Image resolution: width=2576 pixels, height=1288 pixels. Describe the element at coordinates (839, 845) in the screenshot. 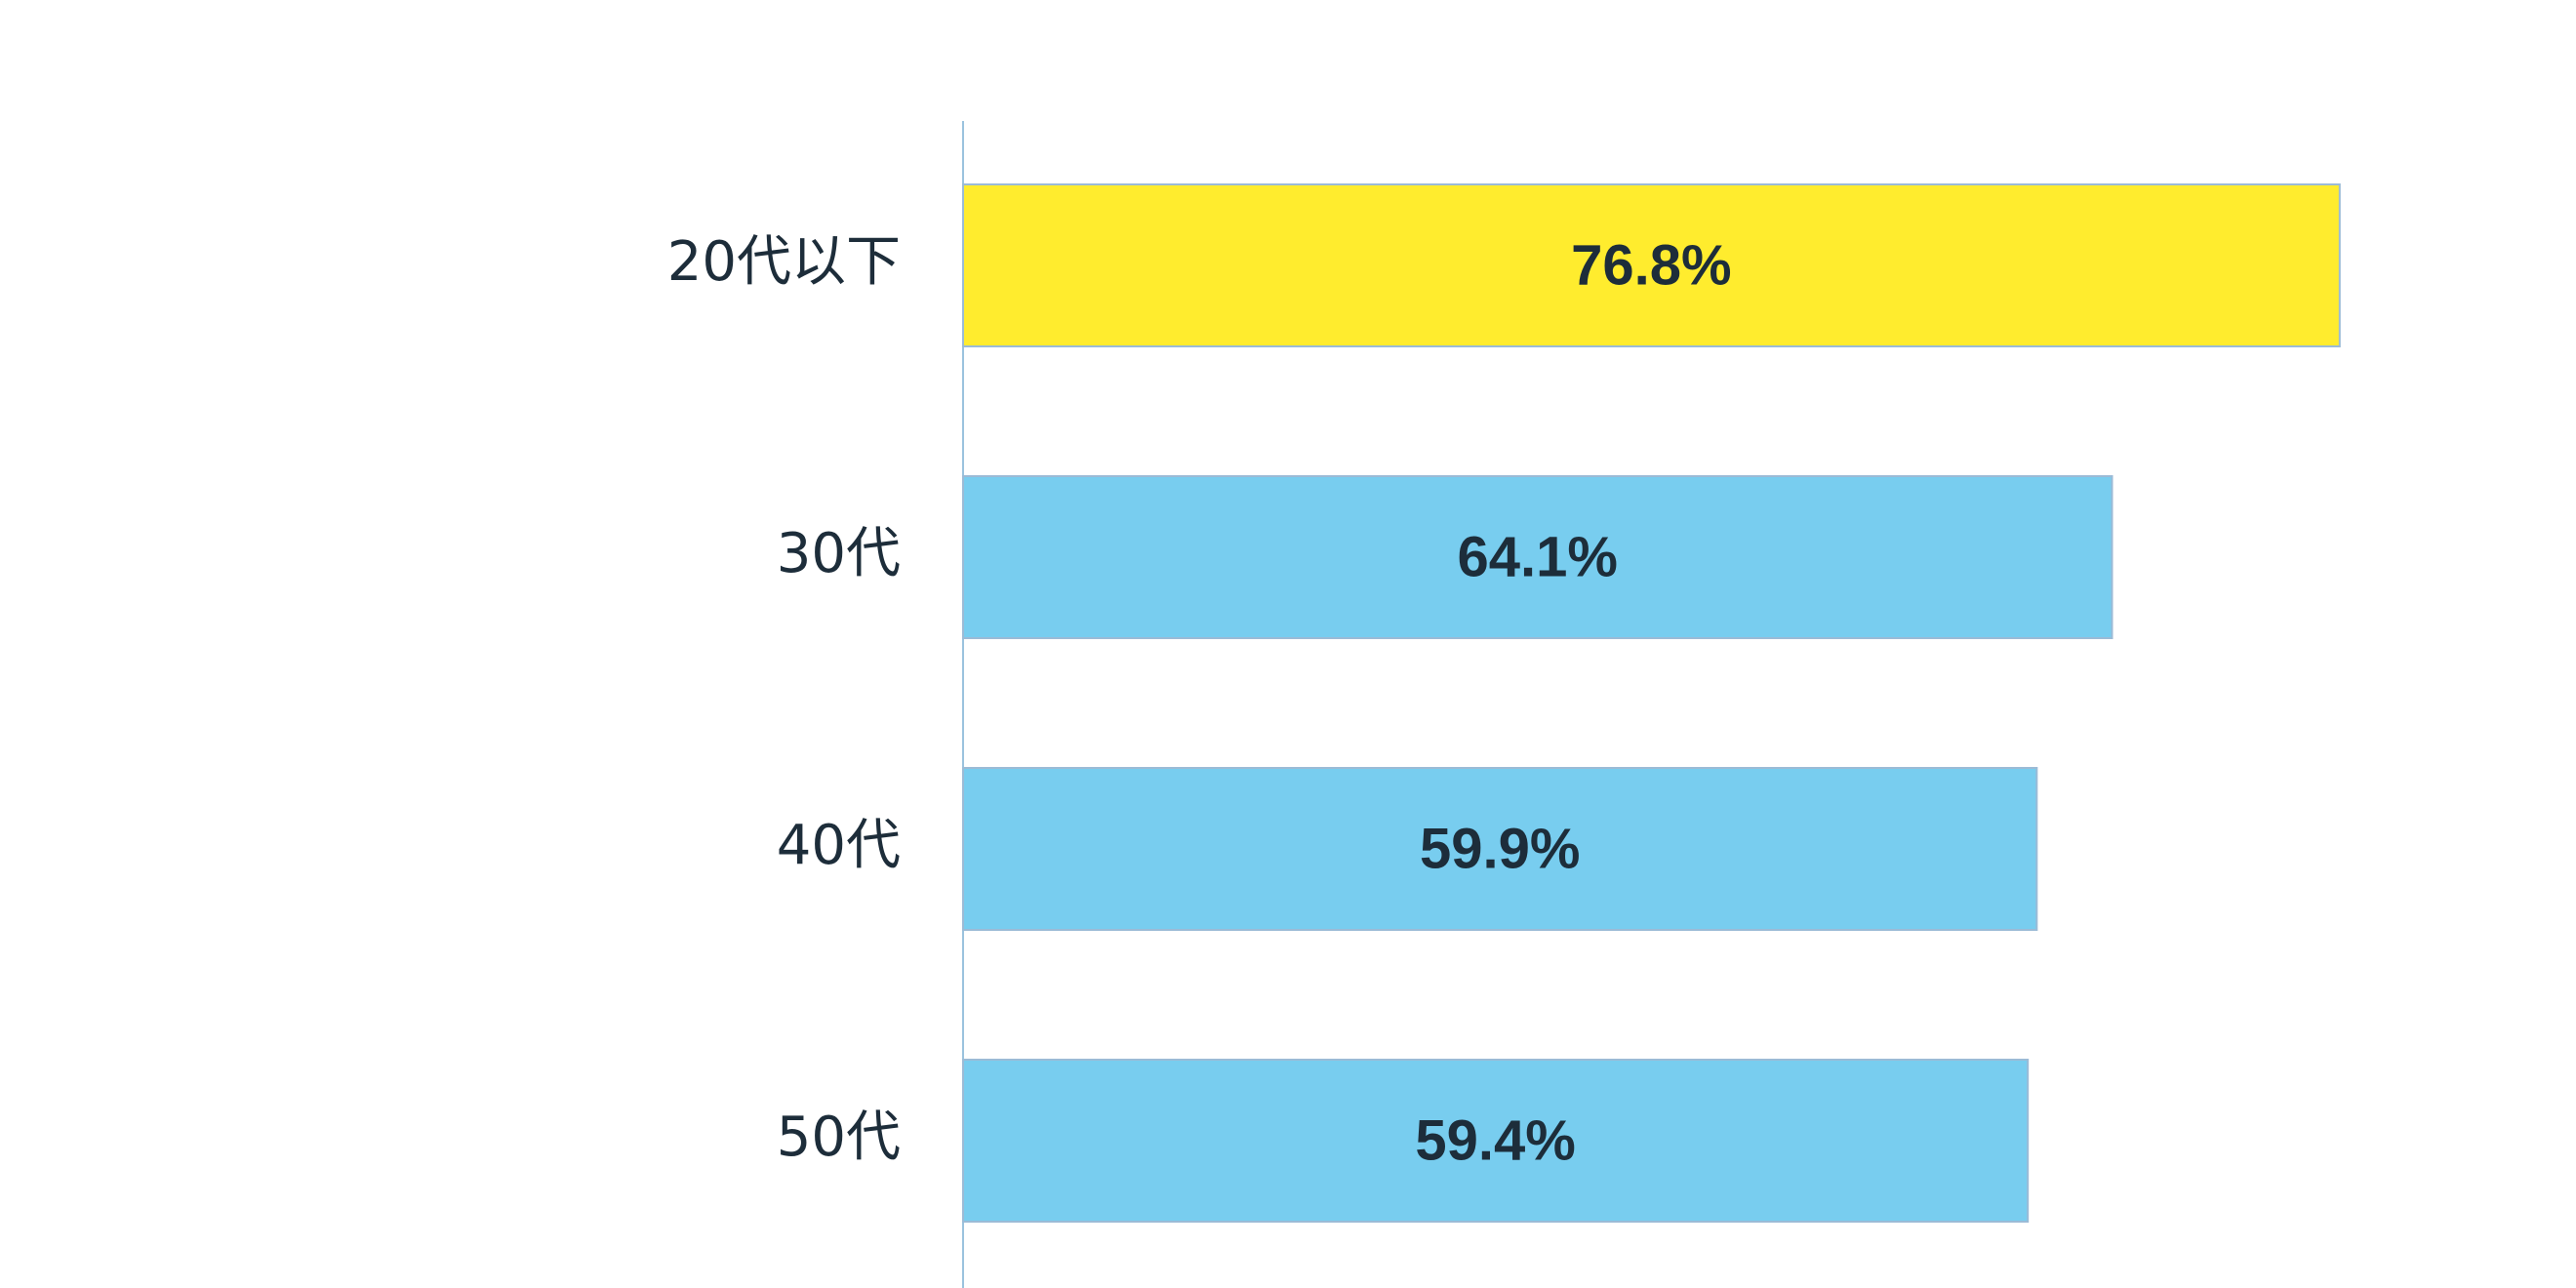

I see `category-label: 40代` at that location.